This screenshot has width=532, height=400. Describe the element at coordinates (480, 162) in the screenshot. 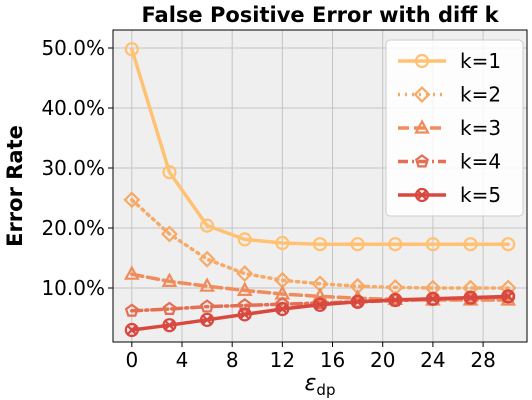

I see `legend-label: k=4` at that location.